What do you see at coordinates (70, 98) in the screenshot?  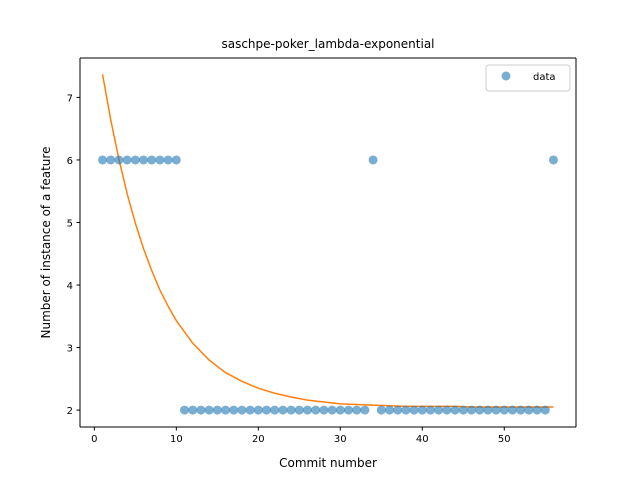 I see `y-tick-label: 7` at bounding box center [70, 98].